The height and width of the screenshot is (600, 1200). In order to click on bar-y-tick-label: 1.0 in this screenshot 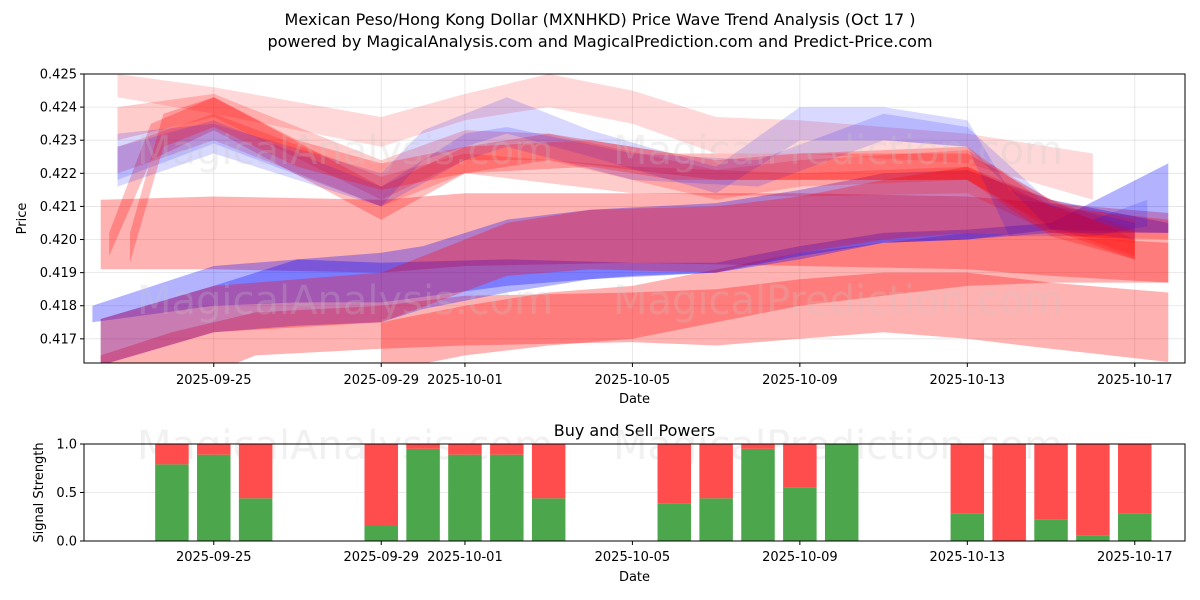, I will do `click(66, 445)`.